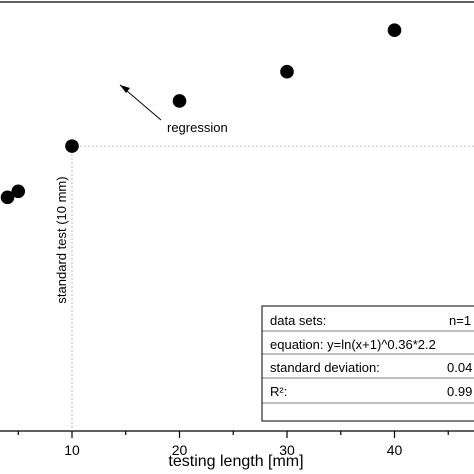 The image size is (474, 474). I want to click on stats-box-frame, so click(367, 363).